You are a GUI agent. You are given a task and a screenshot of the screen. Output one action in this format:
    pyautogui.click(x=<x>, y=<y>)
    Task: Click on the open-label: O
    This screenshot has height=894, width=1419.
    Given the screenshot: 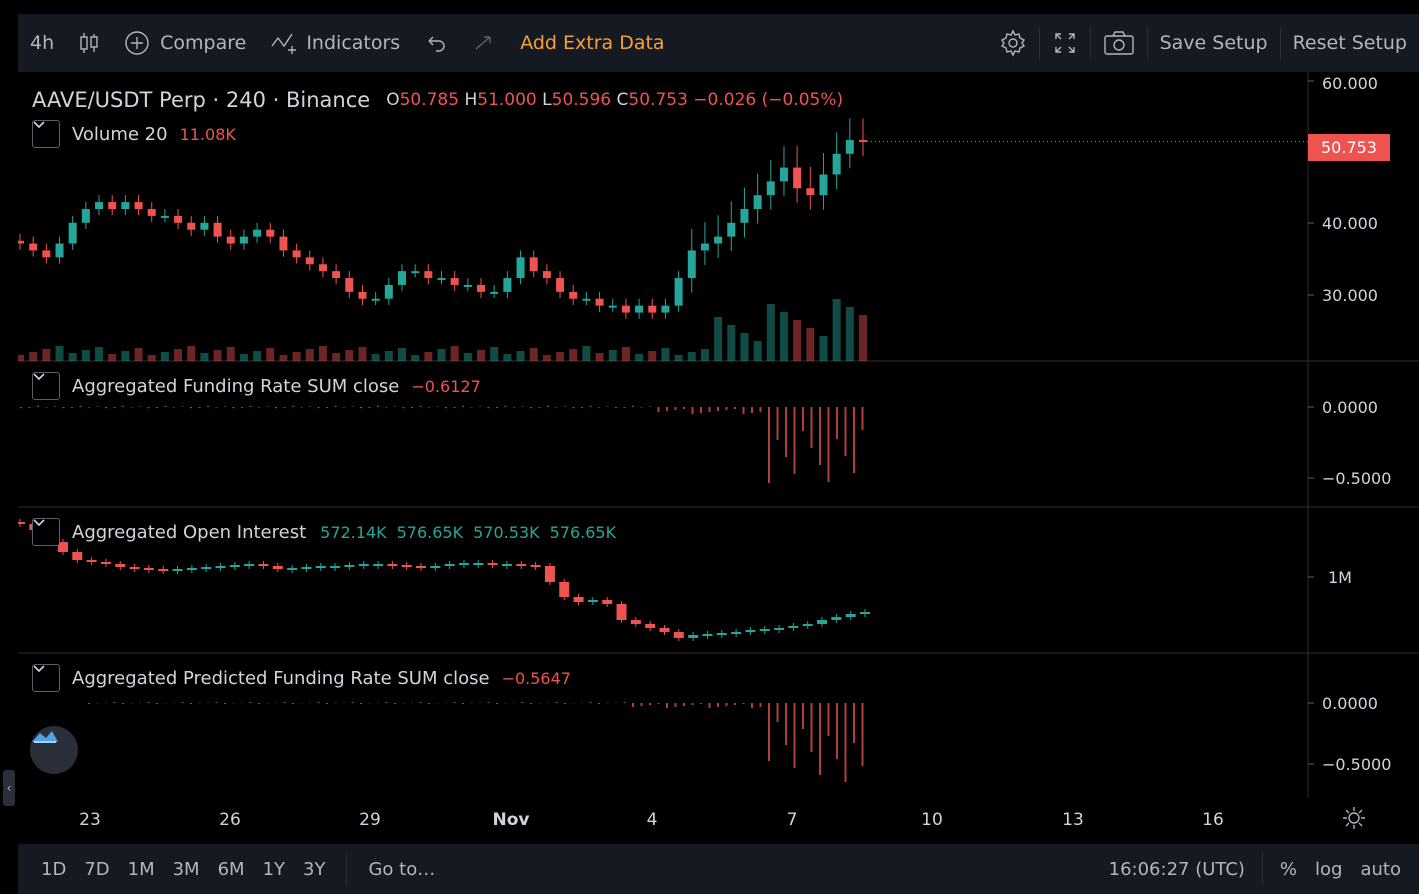 What is the action you would take?
    pyautogui.click(x=393, y=100)
    